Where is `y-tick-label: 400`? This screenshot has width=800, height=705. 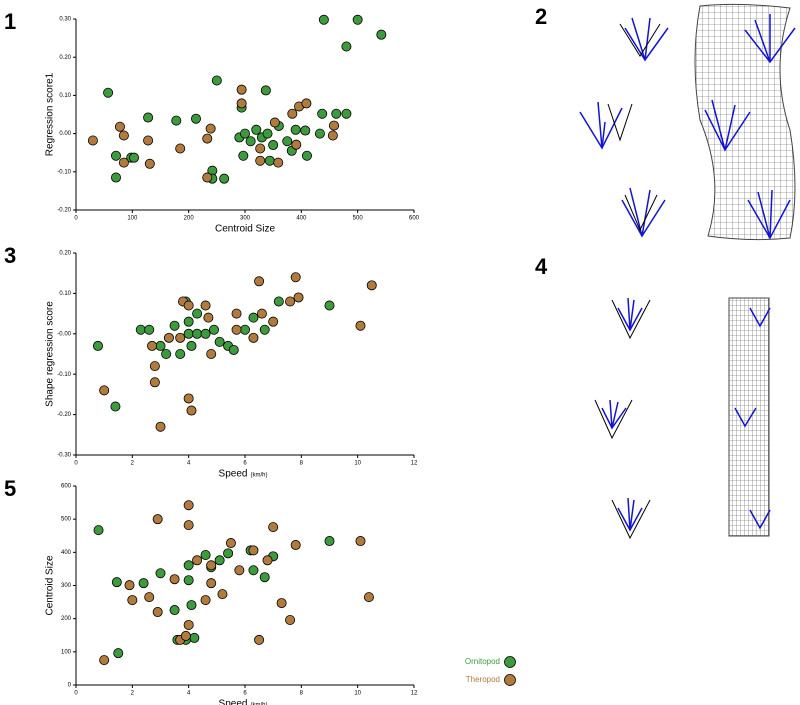
y-tick-label: 400 is located at coordinates (66, 553).